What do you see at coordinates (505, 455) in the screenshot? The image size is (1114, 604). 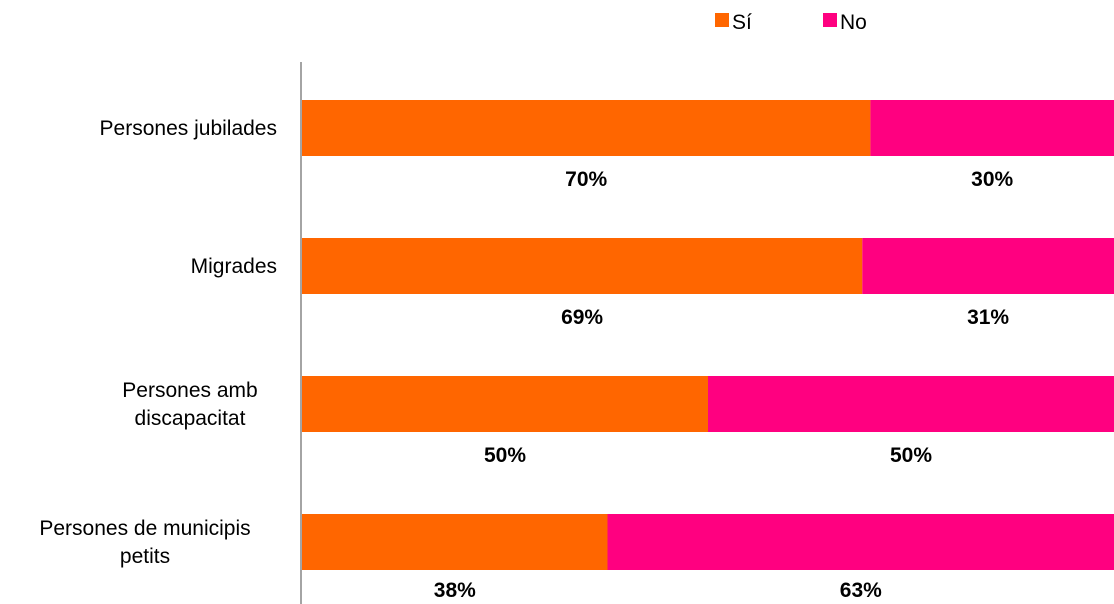 I see `data-label-si-2: 50%` at bounding box center [505, 455].